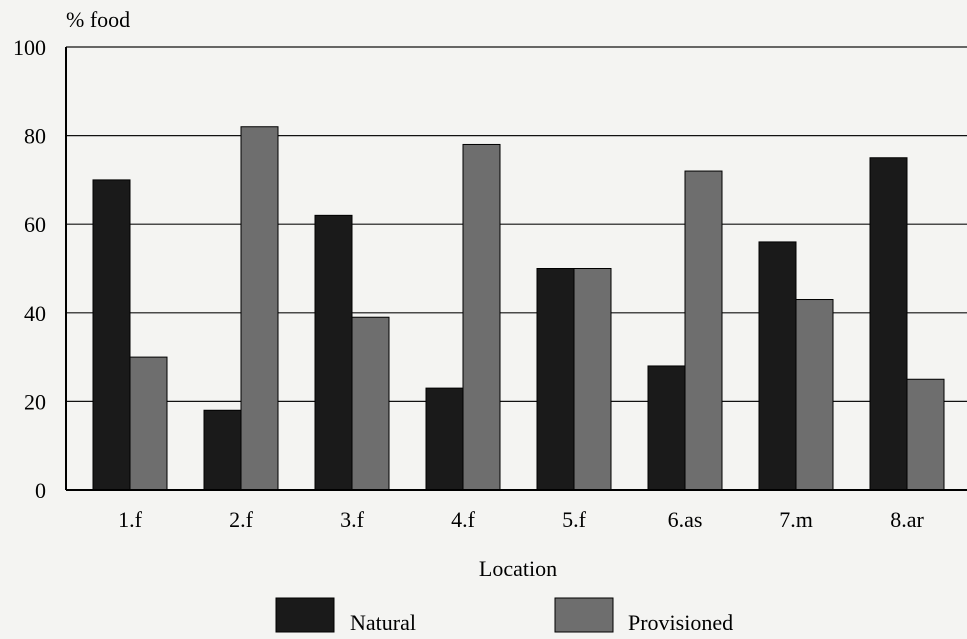  What do you see at coordinates (352, 519) in the screenshot?
I see `x-tick-label: 3.f` at bounding box center [352, 519].